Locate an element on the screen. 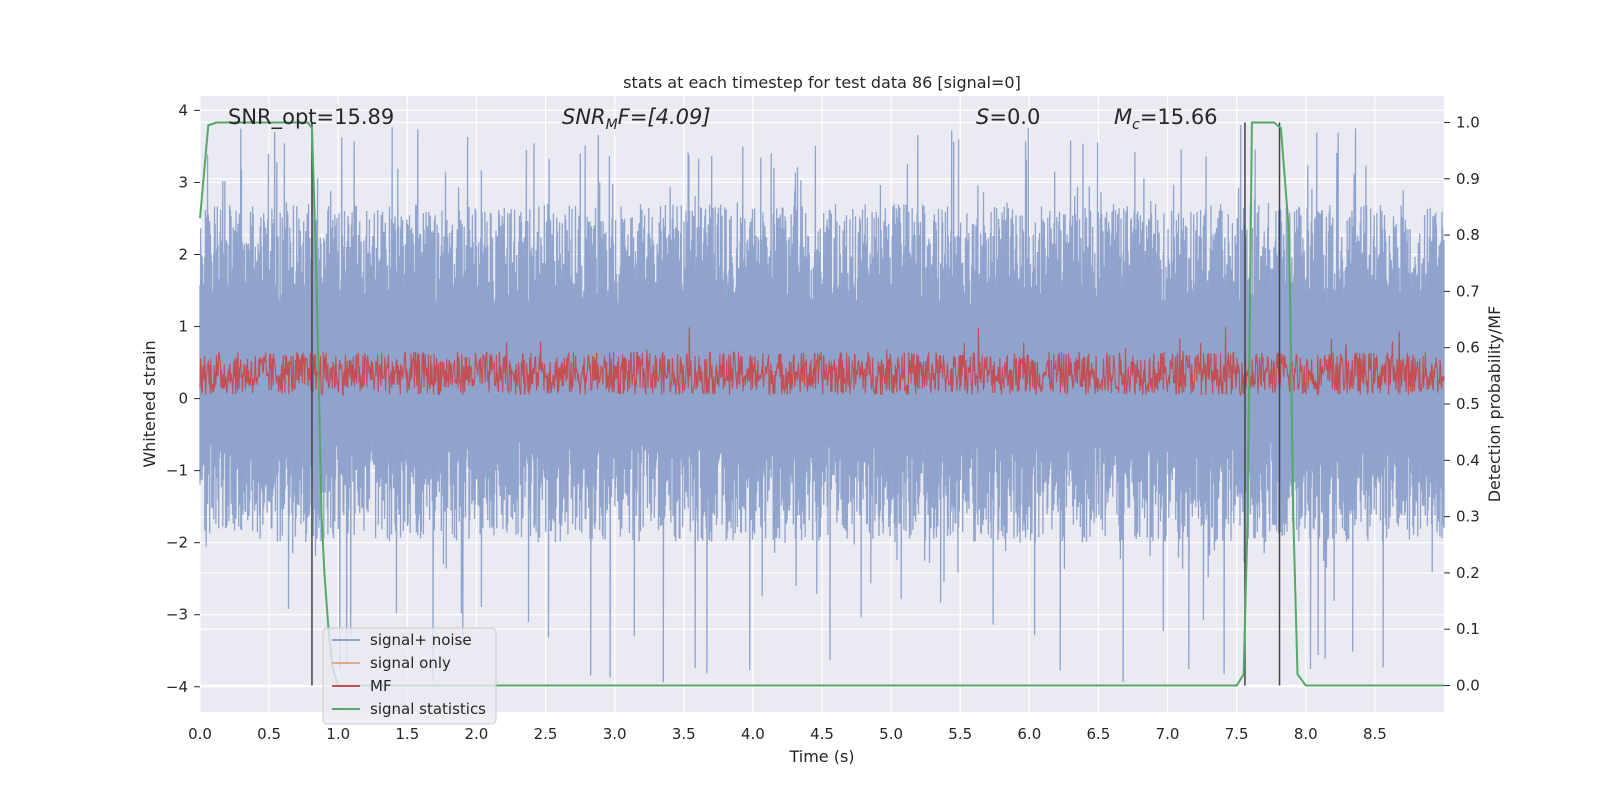 The height and width of the screenshot is (800, 1600). x-tick-label-0: 0.0 is located at coordinates (200, 734).